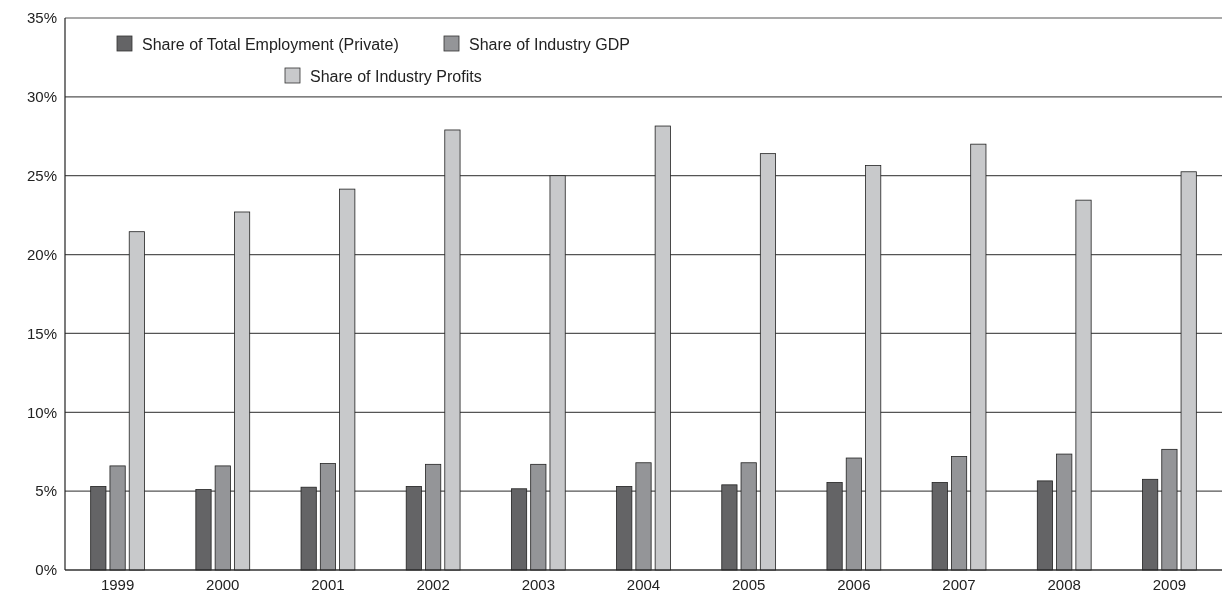  Describe the element at coordinates (1064, 584) in the screenshot. I see `x-tick-label: 2008` at that location.